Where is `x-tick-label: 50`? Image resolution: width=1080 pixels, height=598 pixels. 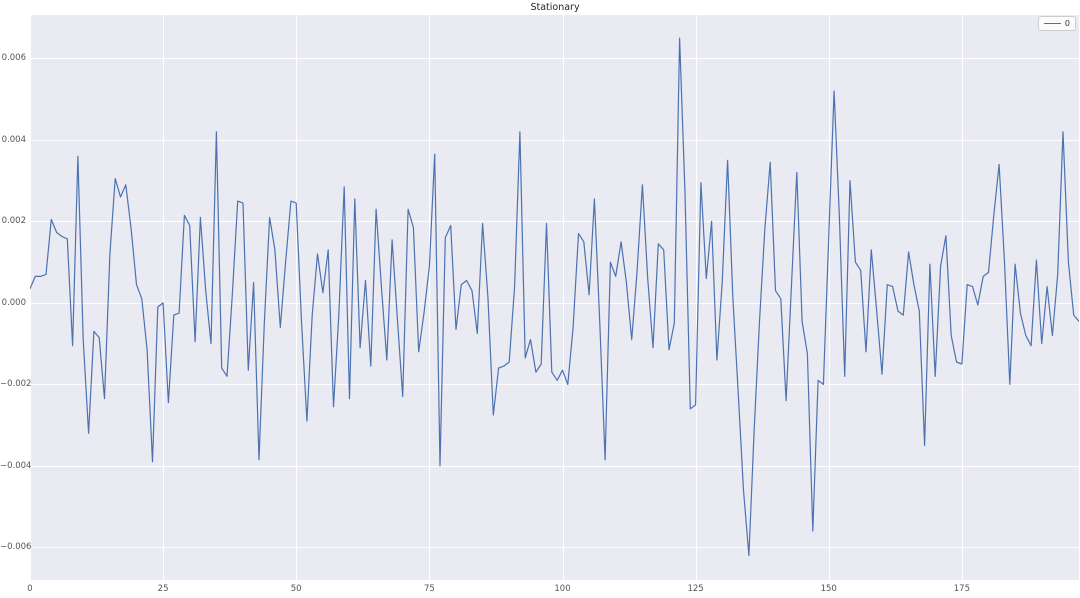
x-tick-label: 50 is located at coordinates (296, 589).